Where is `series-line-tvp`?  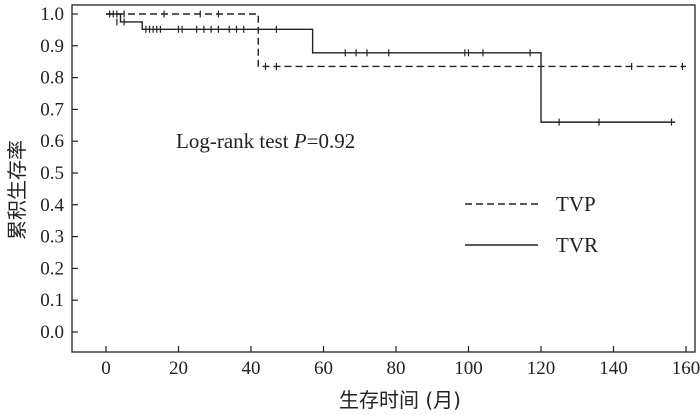 series-line-tvp is located at coordinates (396, 40).